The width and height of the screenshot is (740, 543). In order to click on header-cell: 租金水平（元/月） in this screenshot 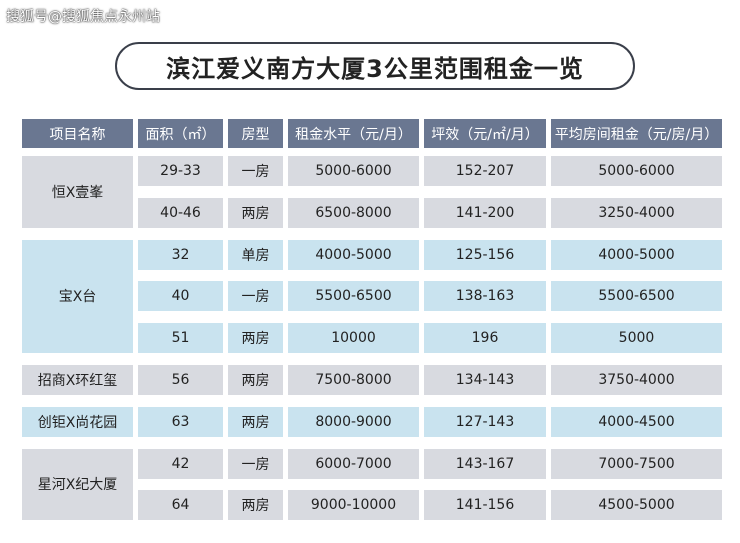, I will do `click(353, 133)`.